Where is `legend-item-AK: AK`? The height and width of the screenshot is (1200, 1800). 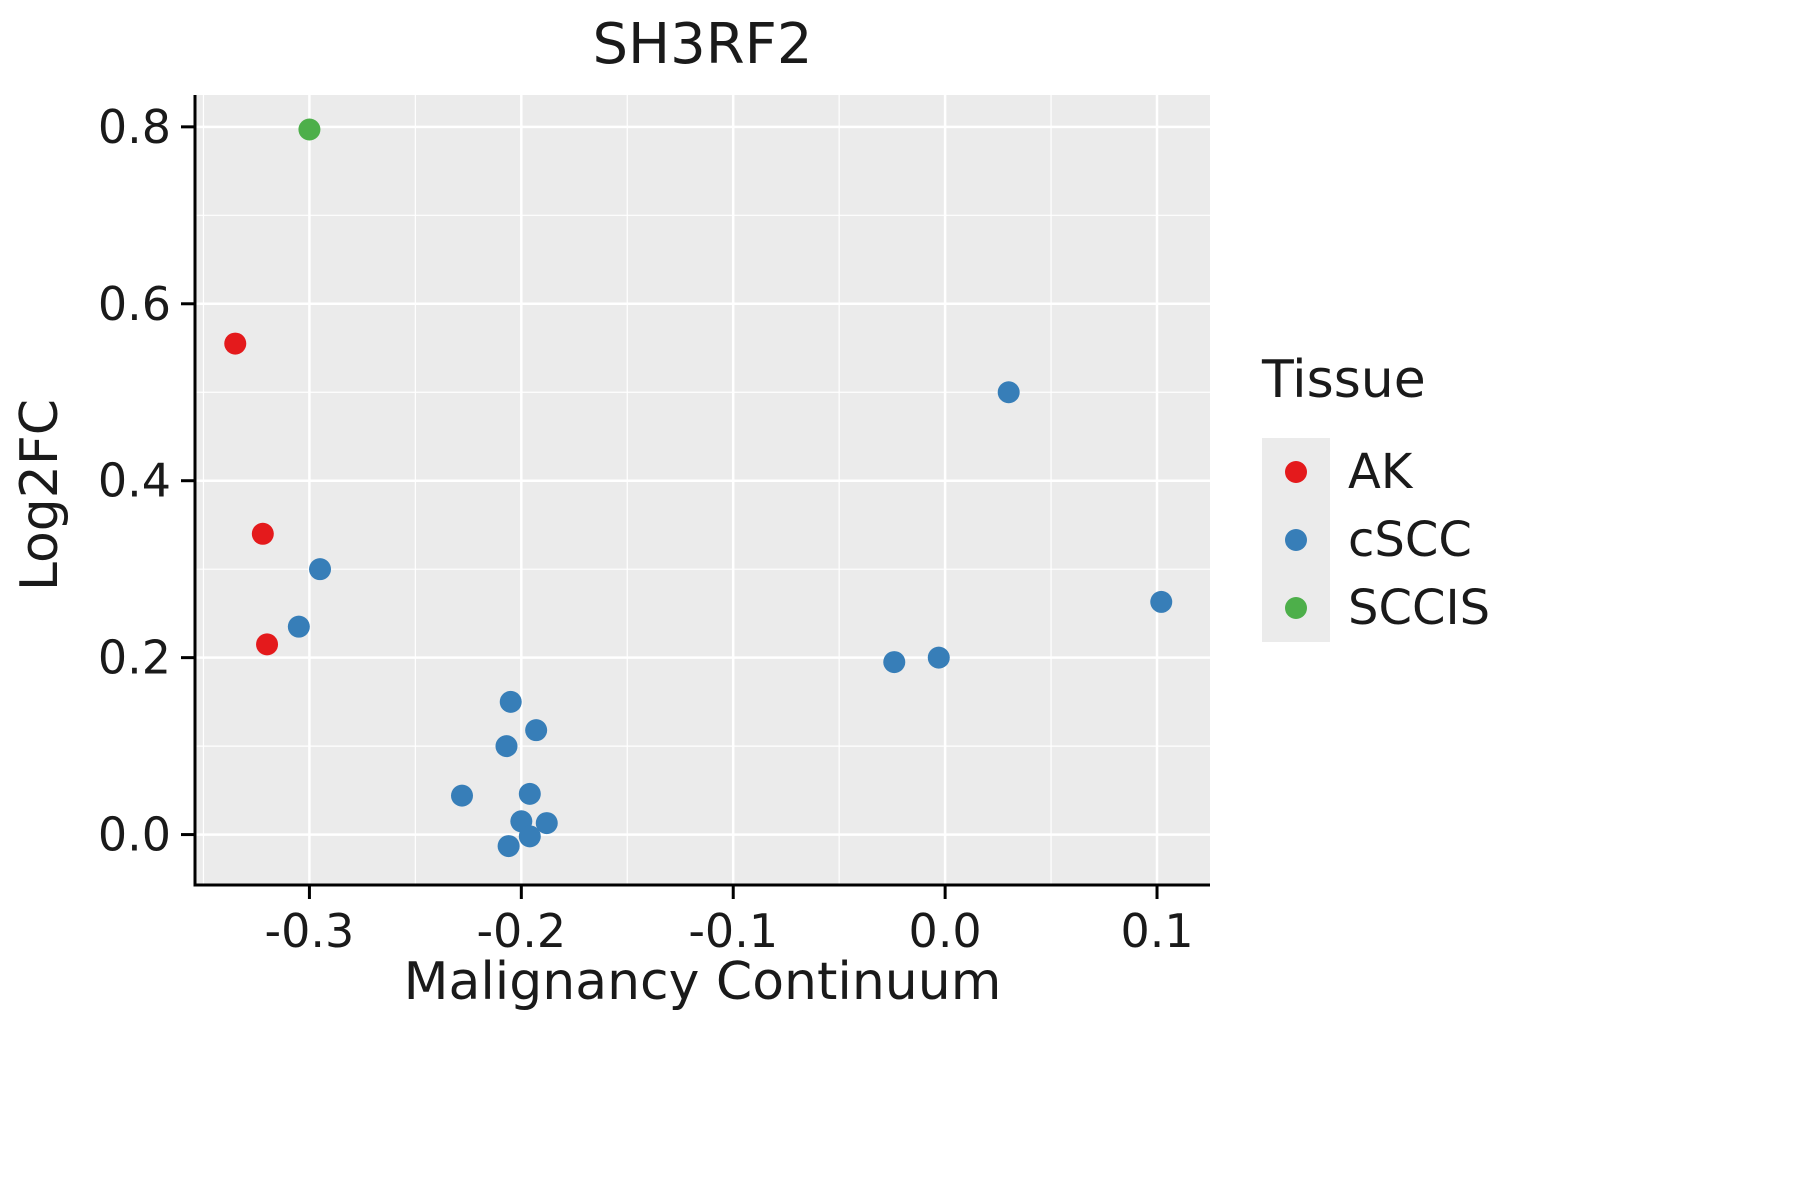
legend-item-AK: AK is located at coordinates (1472, 472).